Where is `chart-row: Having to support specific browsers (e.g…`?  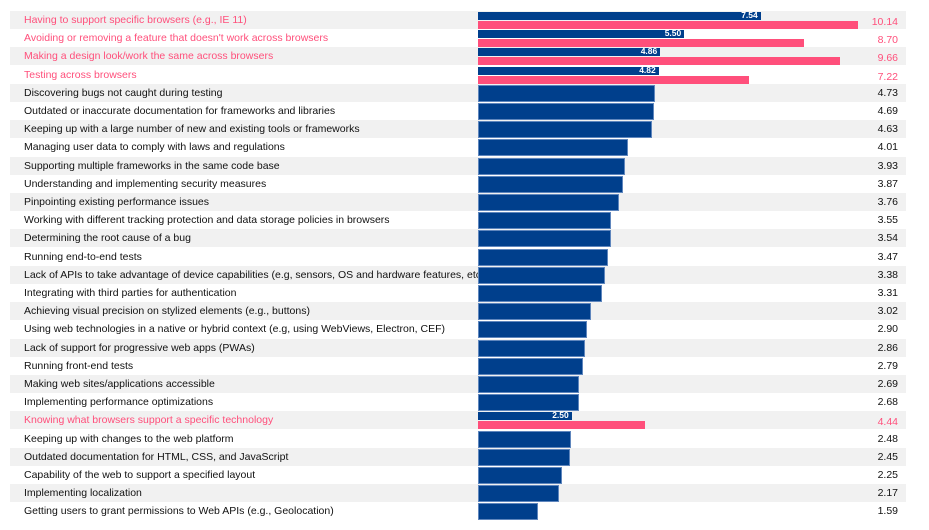
chart-row: Having to support specific browsers (e.g… is located at coordinates (458, 19).